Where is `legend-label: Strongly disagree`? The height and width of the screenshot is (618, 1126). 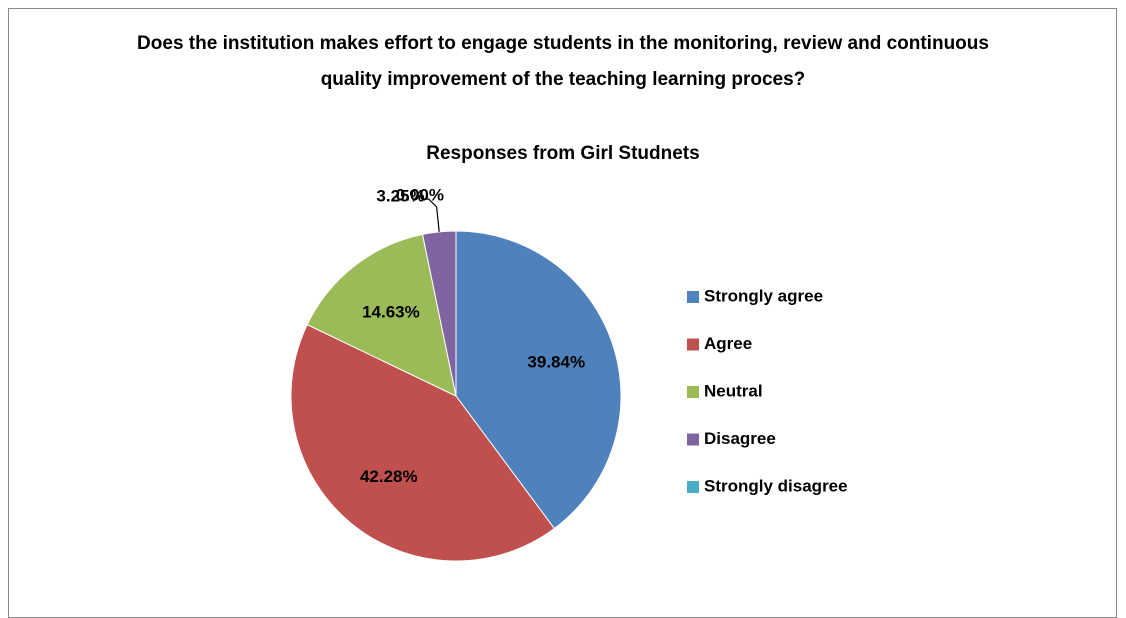 legend-label: Strongly disagree is located at coordinates (776, 485).